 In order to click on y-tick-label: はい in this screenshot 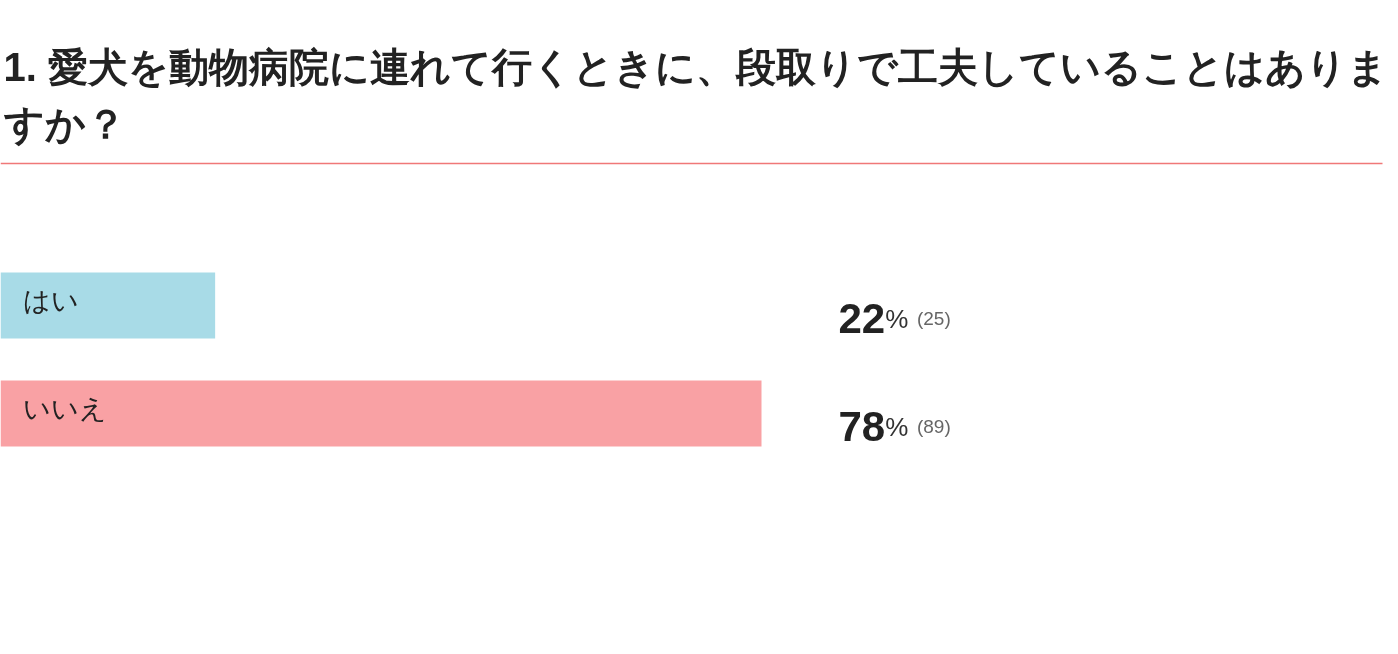, I will do `click(50, 300)`.